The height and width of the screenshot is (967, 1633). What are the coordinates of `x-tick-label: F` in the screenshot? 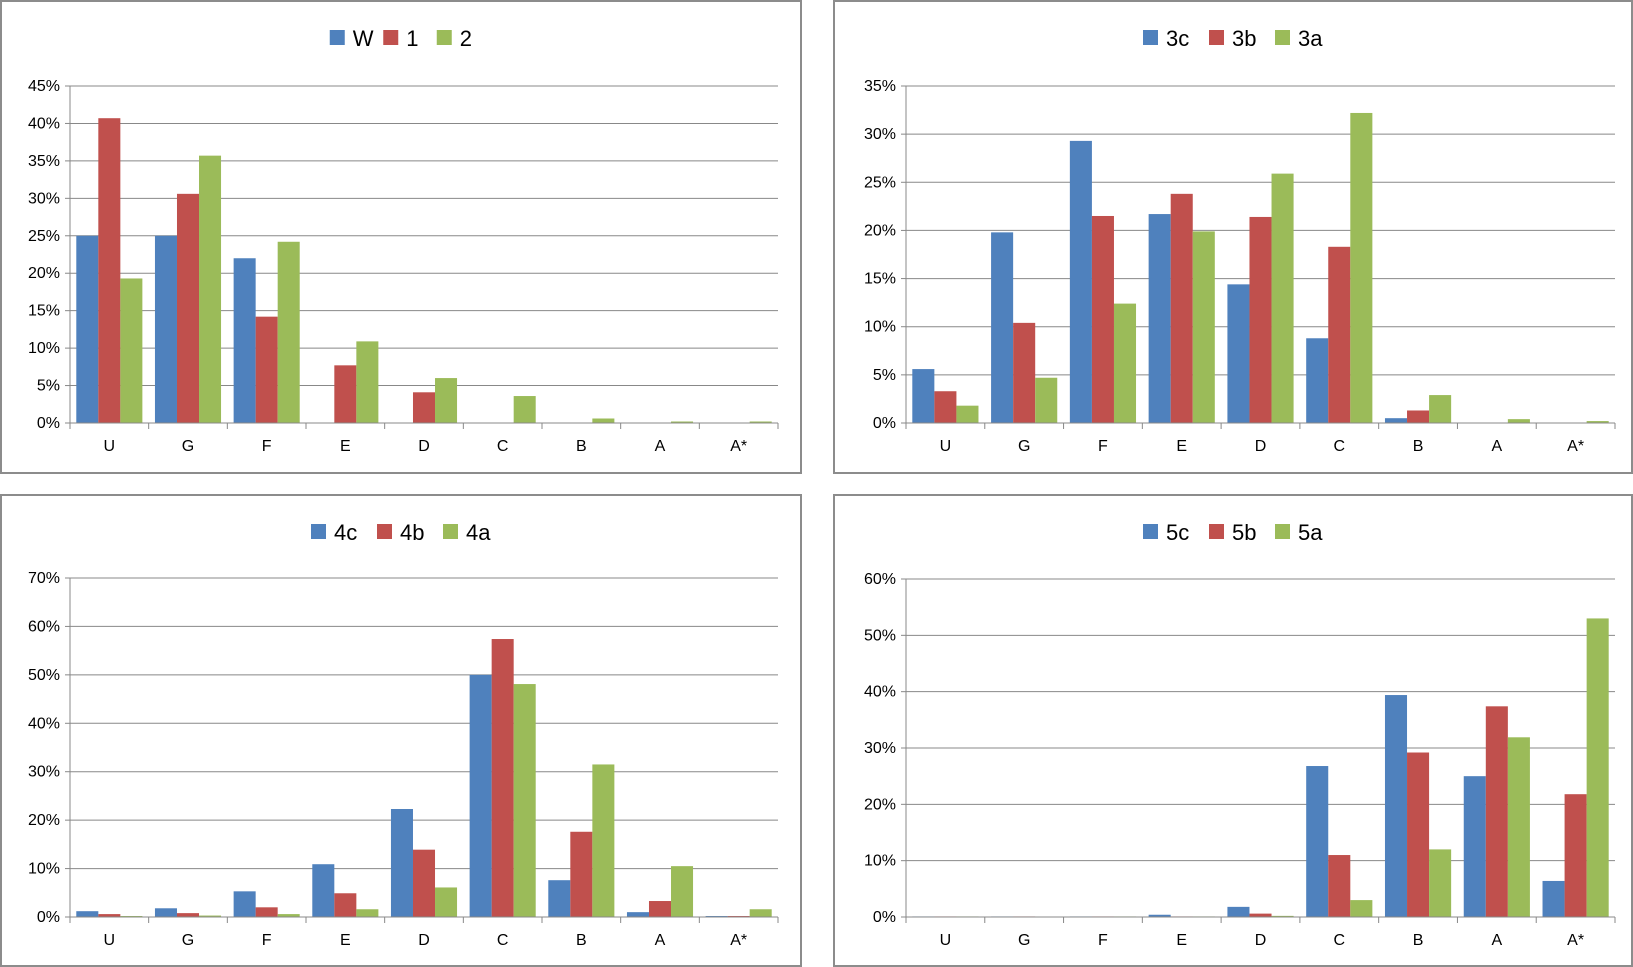 It's located at (1103, 446).